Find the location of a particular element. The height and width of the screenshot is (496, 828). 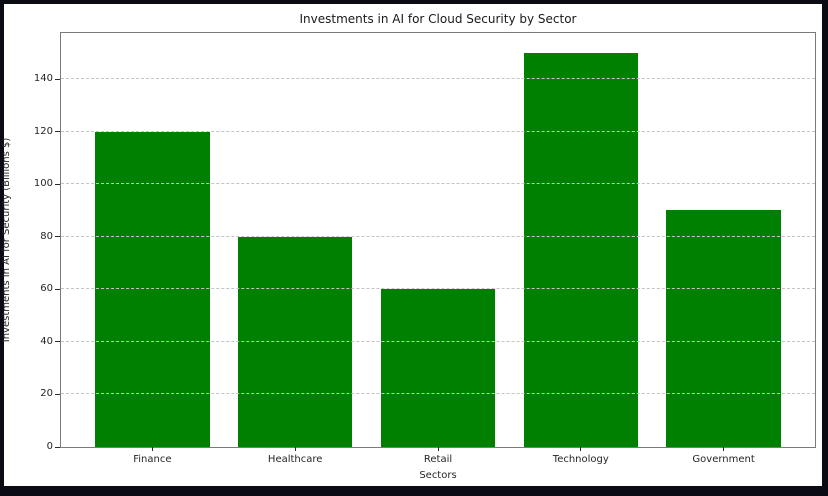

ytick-label-140: 140 is located at coordinates (43, 79).